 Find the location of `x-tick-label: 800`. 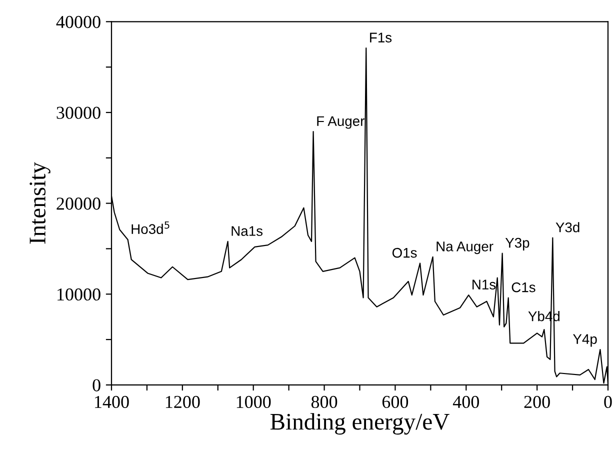

x-tick-label: 800 is located at coordinates (324, 402).